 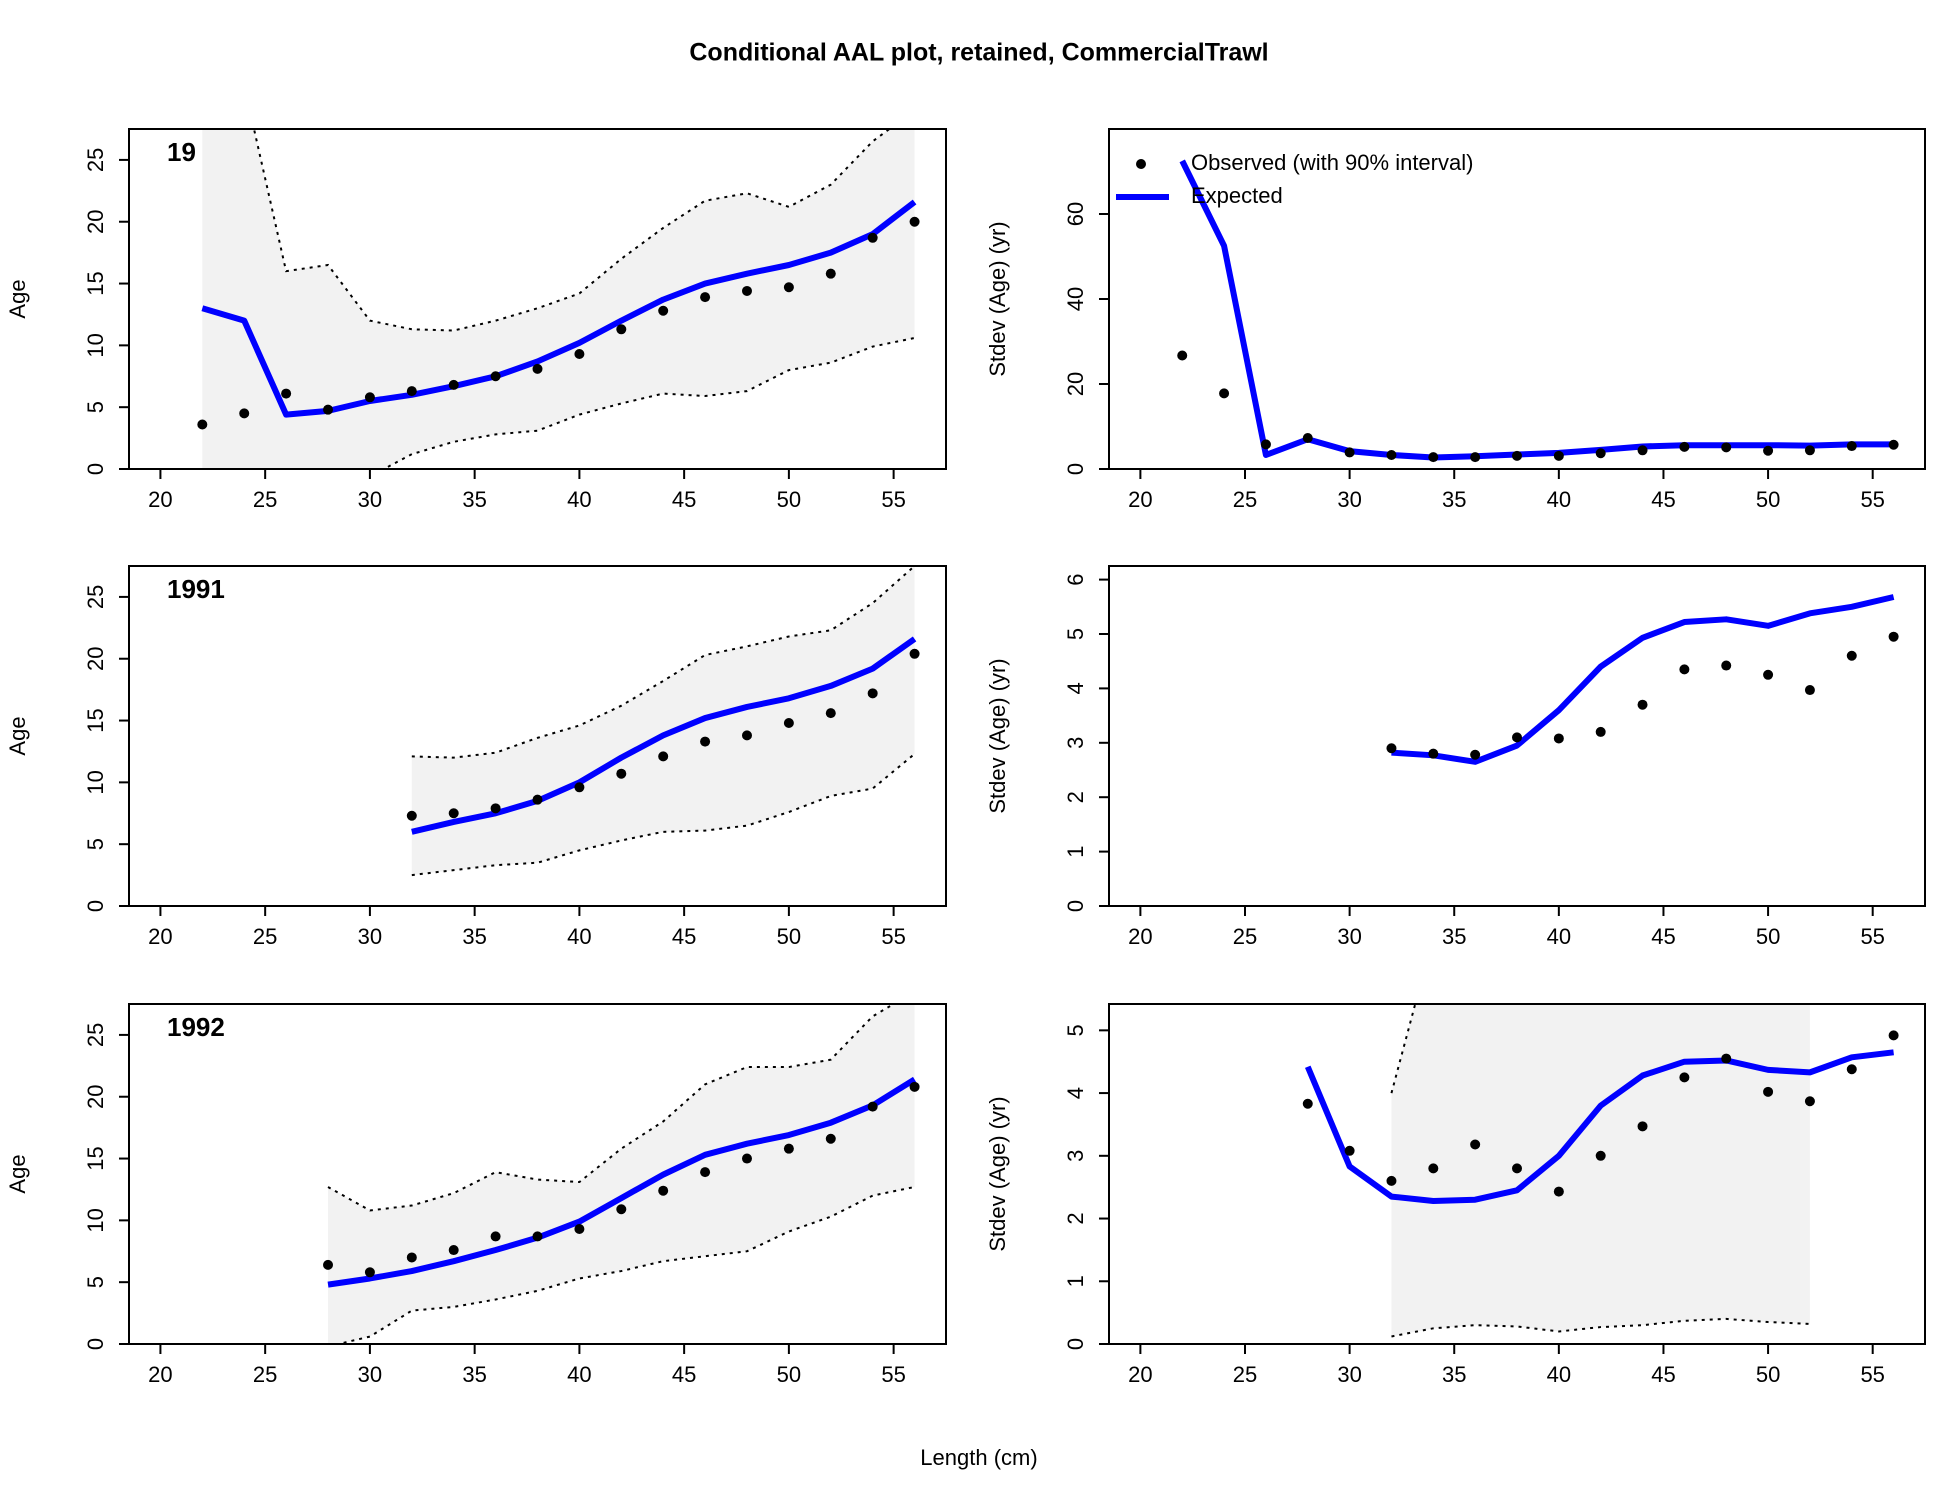 I want to click on y-tick-label: 10, so click(x=95, y=345).